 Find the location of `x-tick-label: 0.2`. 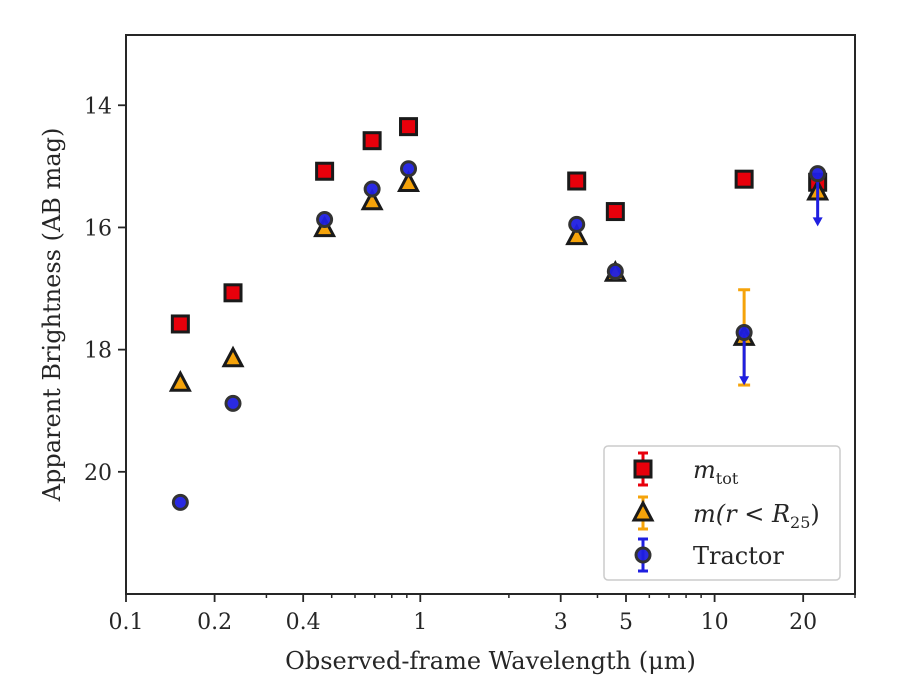

x-tick-label: 0.2 is located at coordinates (214, 622).